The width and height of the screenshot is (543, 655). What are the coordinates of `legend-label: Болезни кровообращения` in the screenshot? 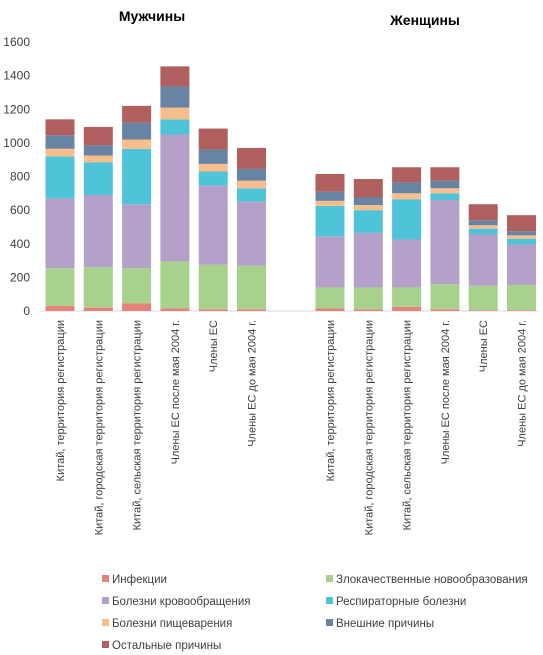 It's located at (181, 602).